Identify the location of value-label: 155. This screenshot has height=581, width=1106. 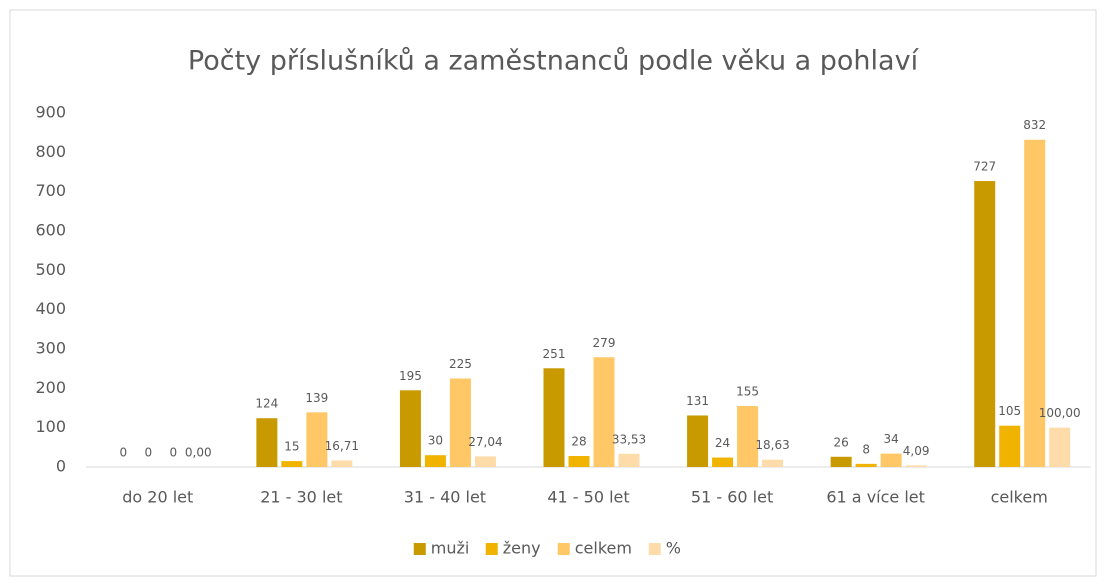
(747, 392).